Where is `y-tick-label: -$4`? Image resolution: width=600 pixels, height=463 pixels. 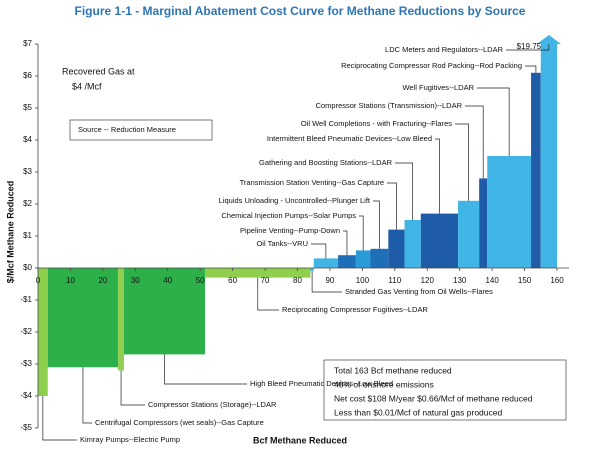 y-tick-label: -$4 is located at coordinates (26, 395).